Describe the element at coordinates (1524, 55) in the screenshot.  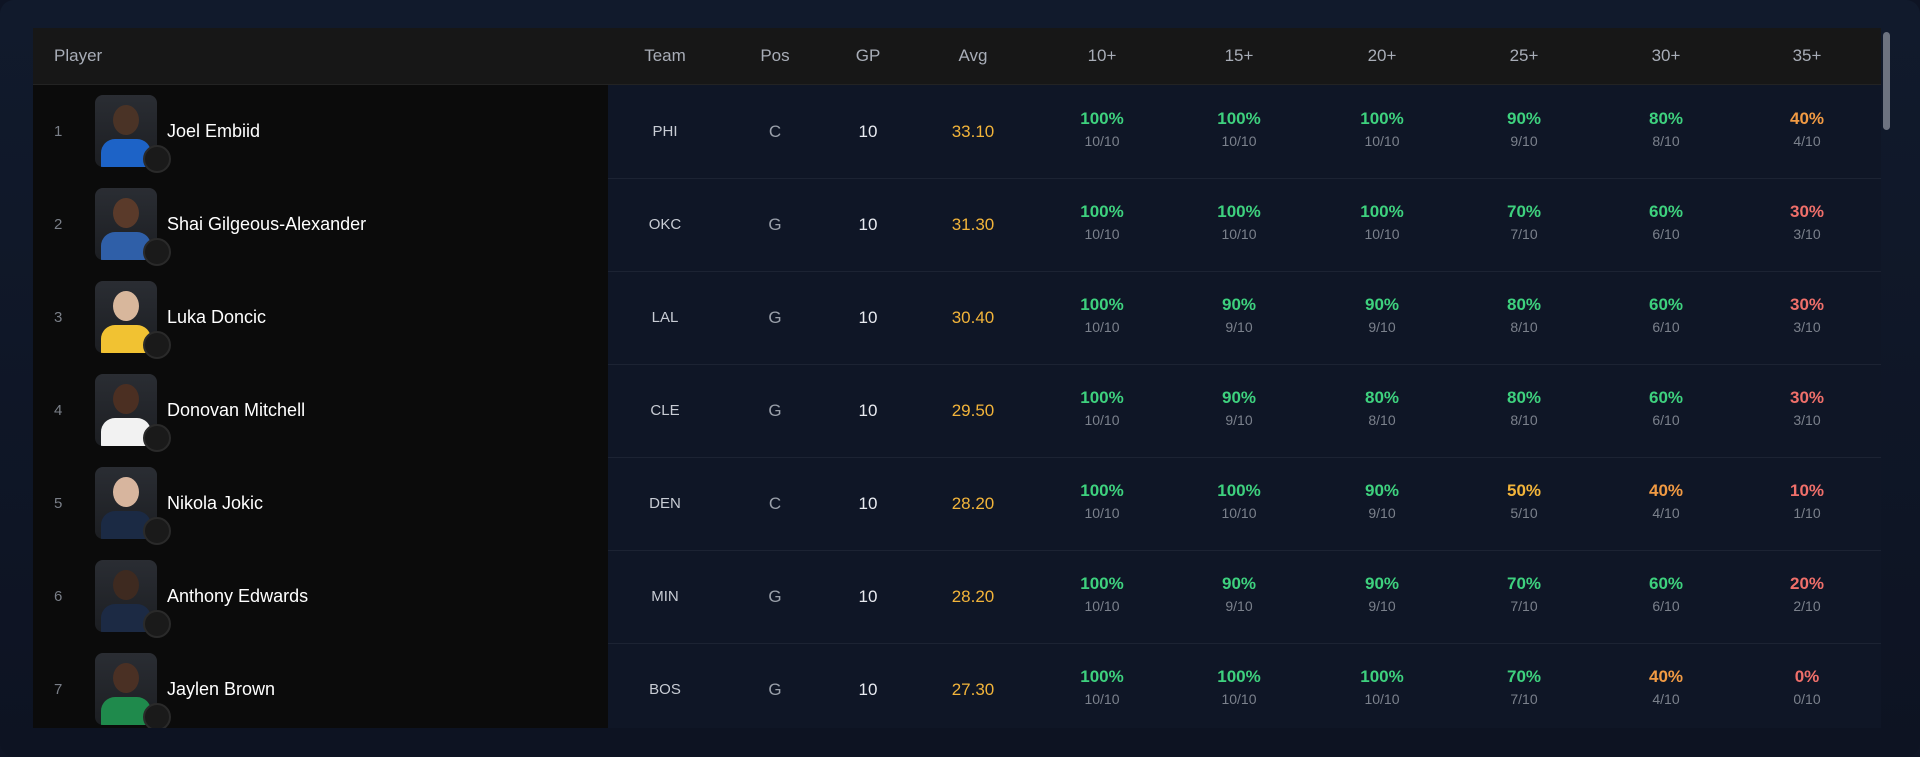
I see `header-25-plus: 25+` at that location.